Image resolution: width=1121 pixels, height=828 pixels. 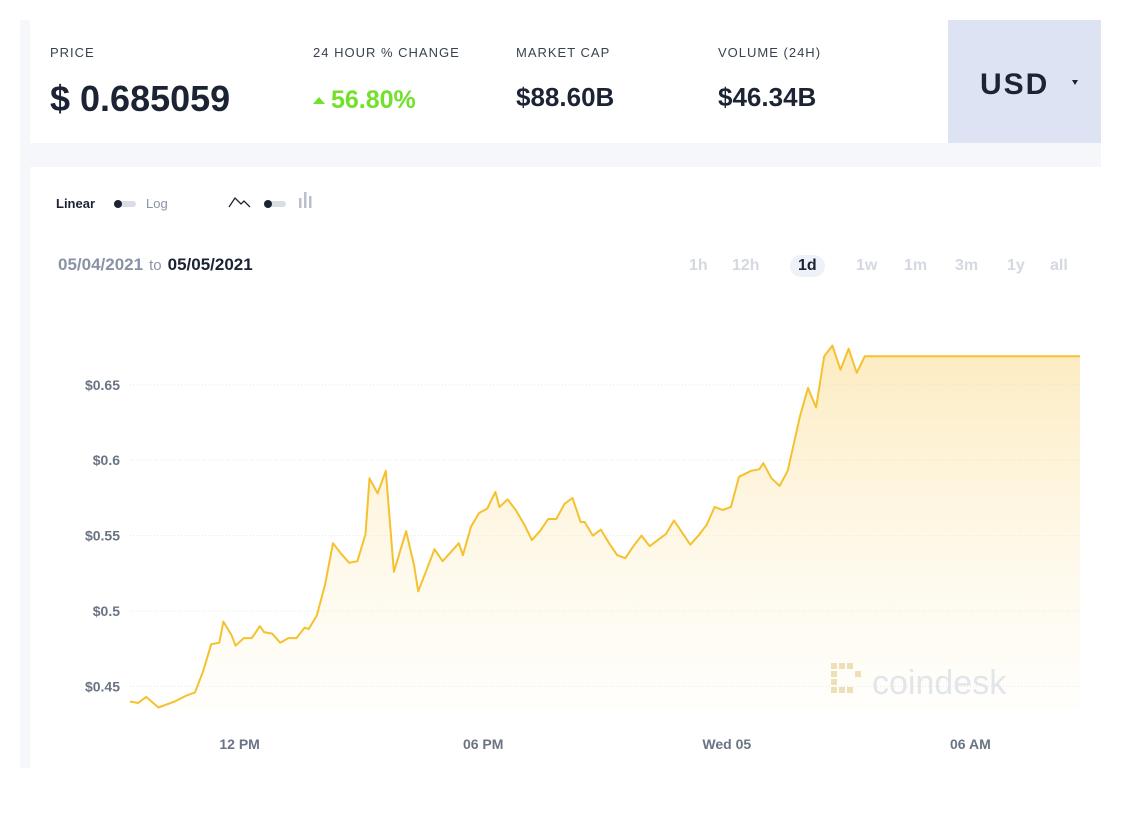 I want to click on x-tick-label: 06 PM, so click(x=483, y=744).